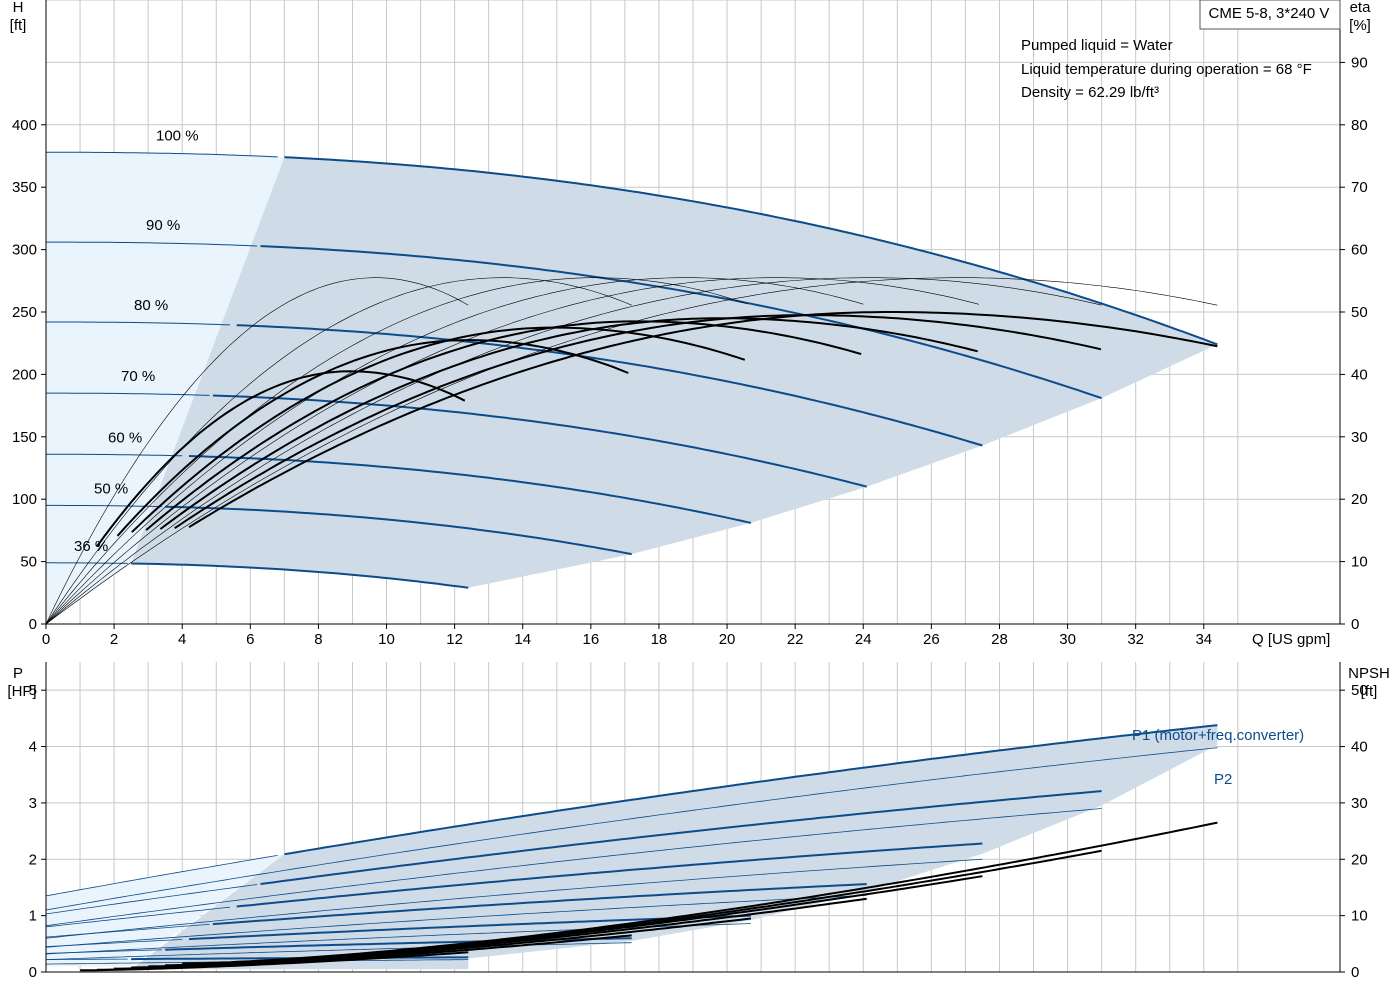  I want to click on npsh-tick-label-4: 40, so click(1359, 747).